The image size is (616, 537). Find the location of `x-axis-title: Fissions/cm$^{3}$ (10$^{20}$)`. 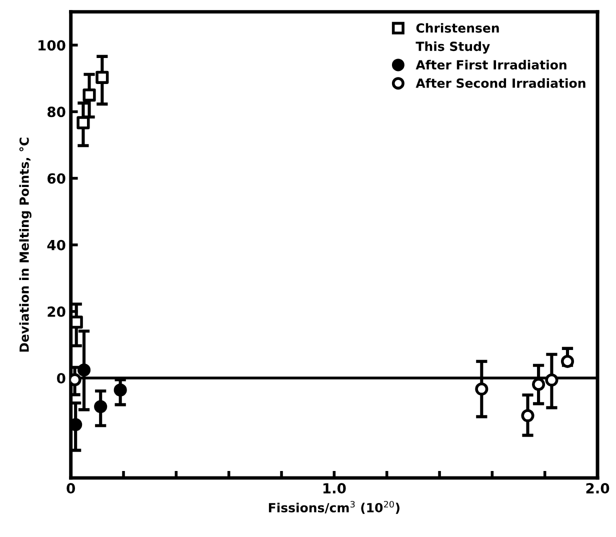

x-axis-title: Fissions/cm$^{3}$ (10$^{20}$) is located at coordinates (334, 507).